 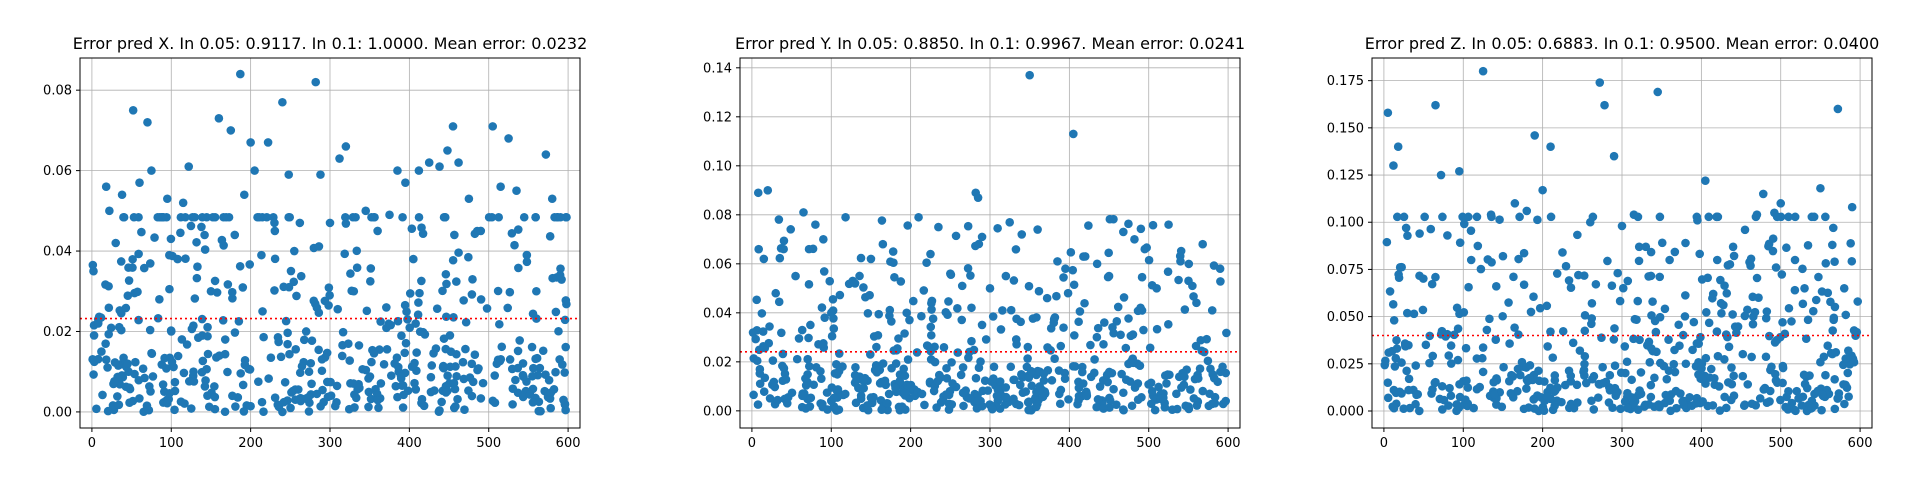 I want to click on y-tick-label: 0.050, so click(x=1345, y=317).